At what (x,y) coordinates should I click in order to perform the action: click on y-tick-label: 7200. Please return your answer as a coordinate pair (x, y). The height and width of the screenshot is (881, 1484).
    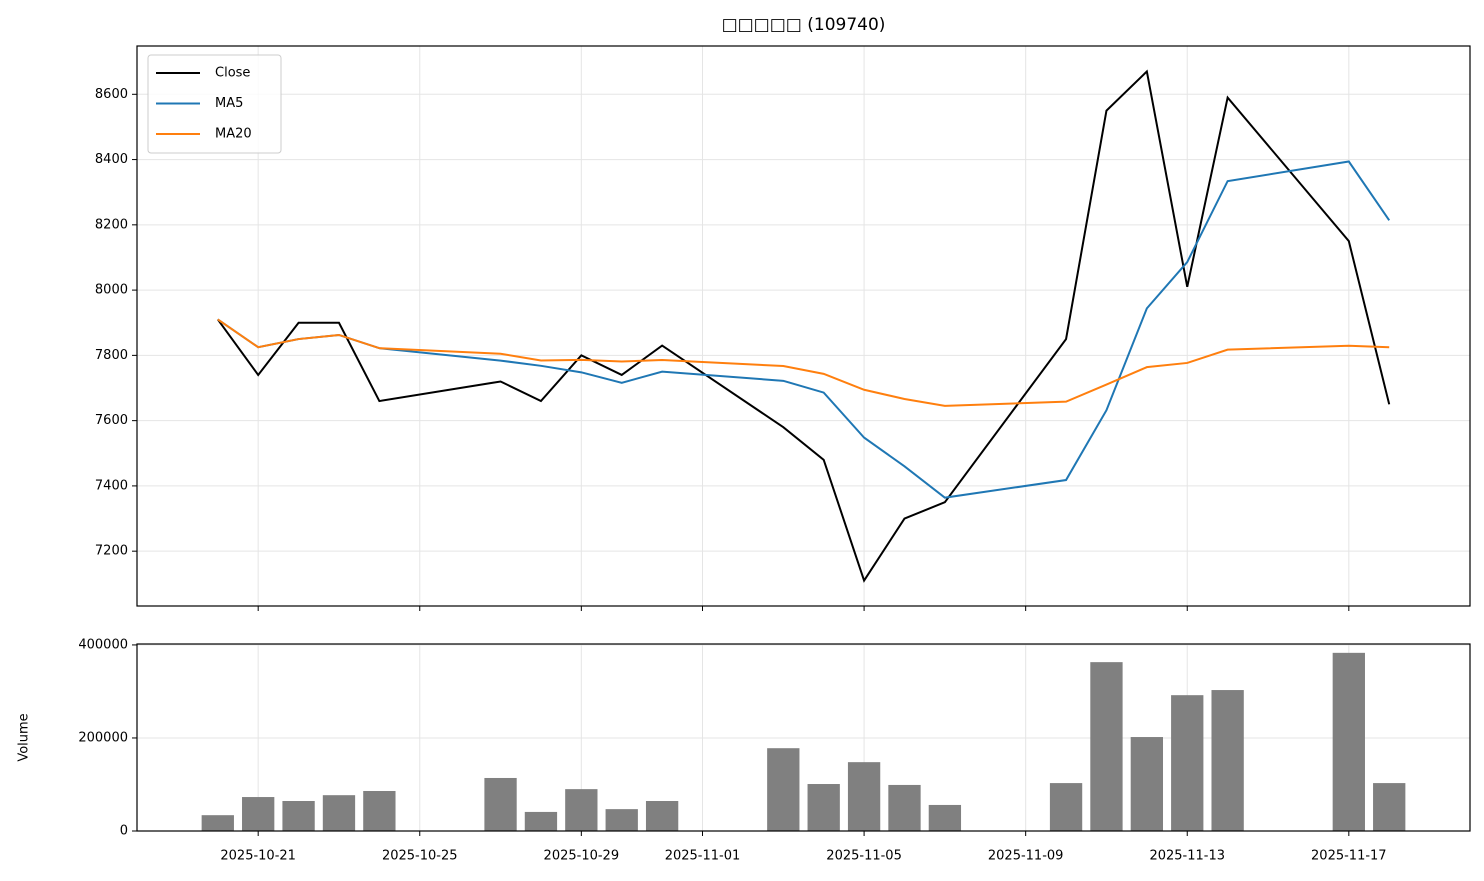
    Looking at the image, I should click on (111, 551).